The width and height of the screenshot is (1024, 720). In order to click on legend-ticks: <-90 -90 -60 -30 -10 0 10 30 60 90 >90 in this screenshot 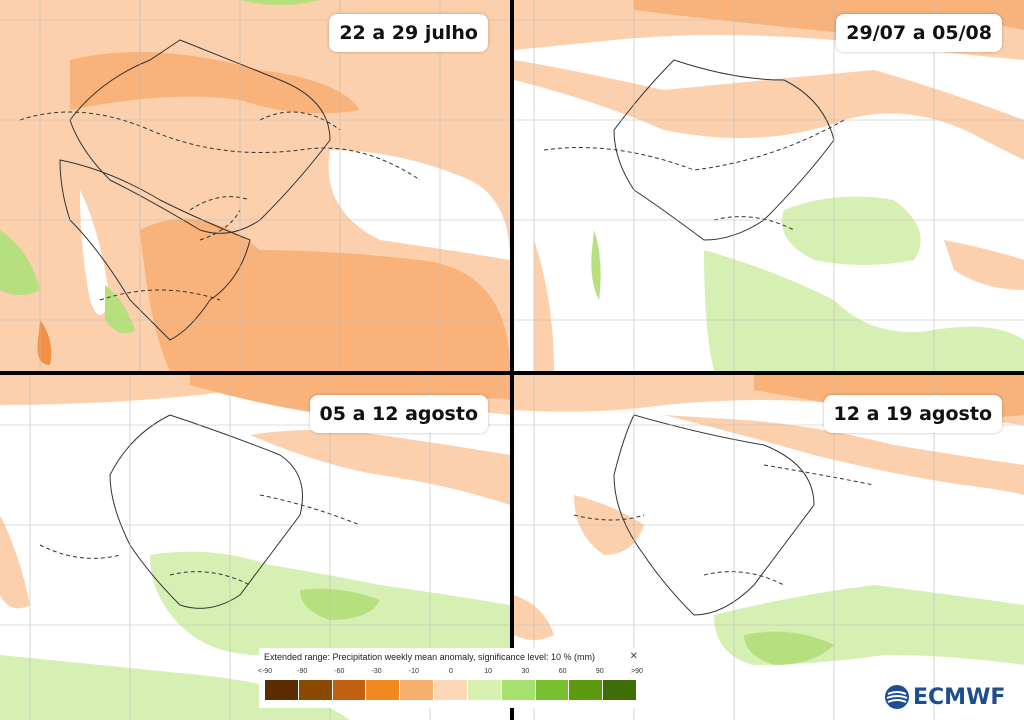, I will do `click(450, 673)`.